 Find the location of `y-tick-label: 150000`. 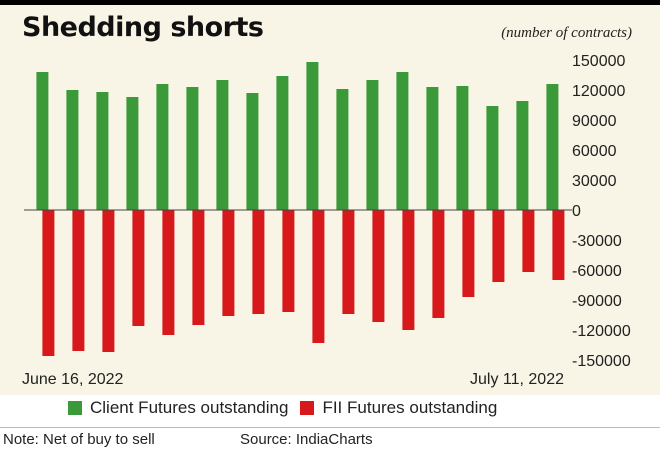

y-tick-label: 150000 is located at coordinates (598, 61).